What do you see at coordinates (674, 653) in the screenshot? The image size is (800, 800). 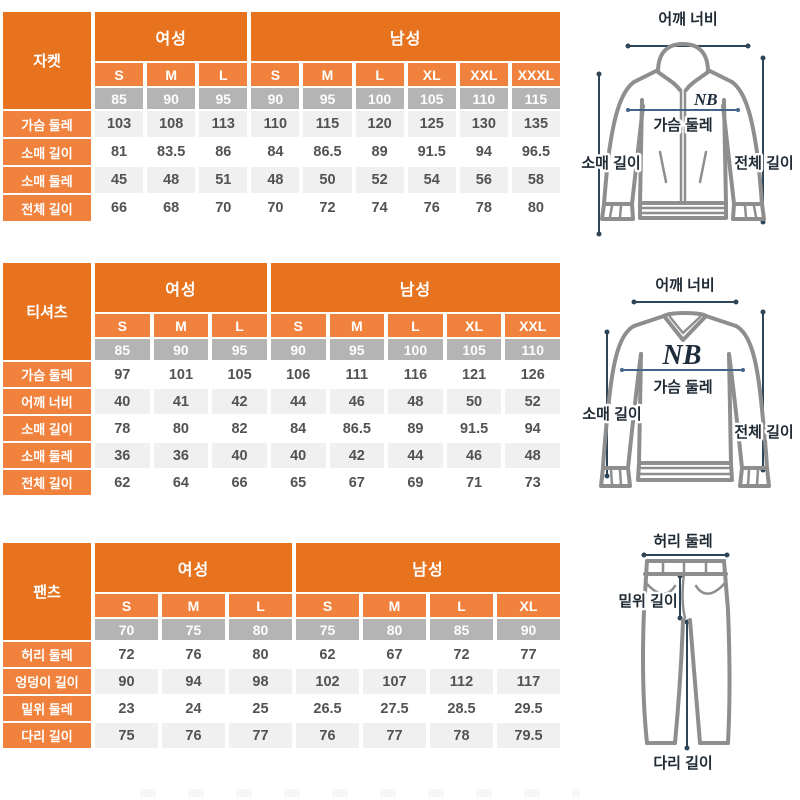 I see `pants-diagram: 허리 둘레 밑위 길이 다리 길이` at bounding box center [674, 653].